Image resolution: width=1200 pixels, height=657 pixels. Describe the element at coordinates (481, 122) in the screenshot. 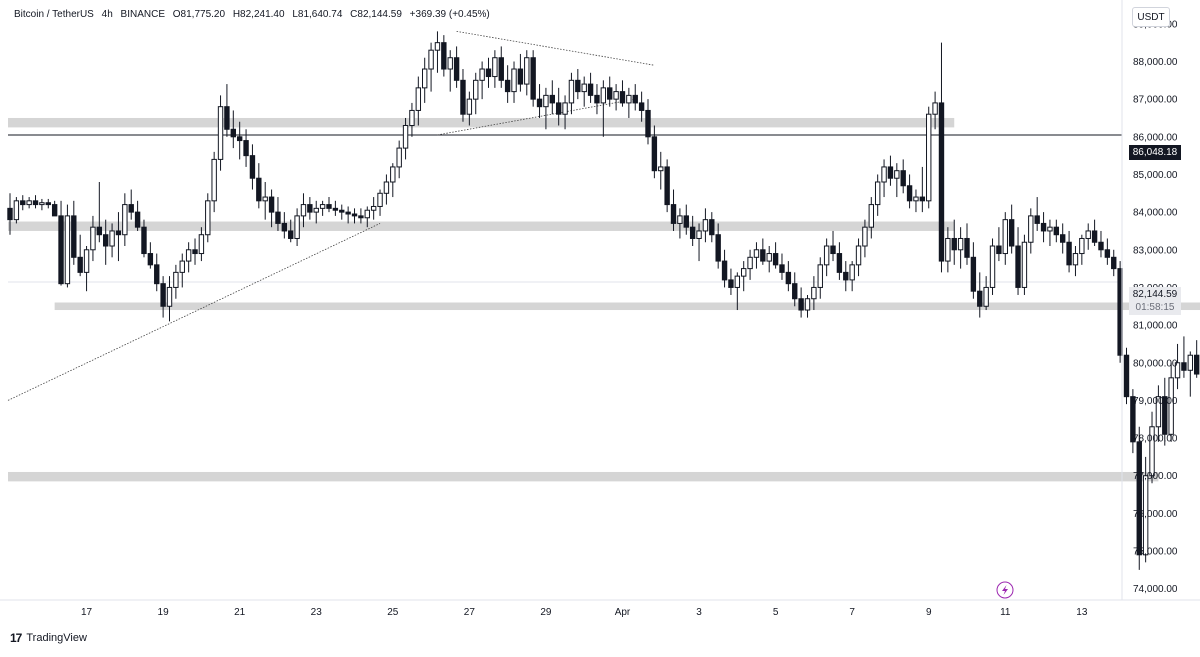

I see `support-zone` at that location.